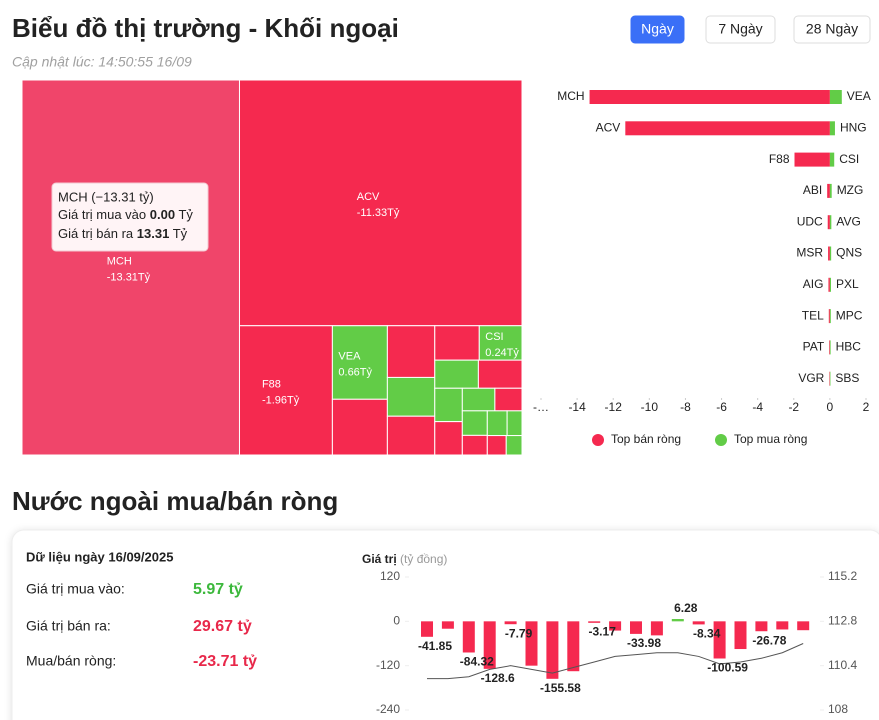  Describe the element at coordinates (847, 378) in the screenshot. I see `buy-label: SBS` at that location.